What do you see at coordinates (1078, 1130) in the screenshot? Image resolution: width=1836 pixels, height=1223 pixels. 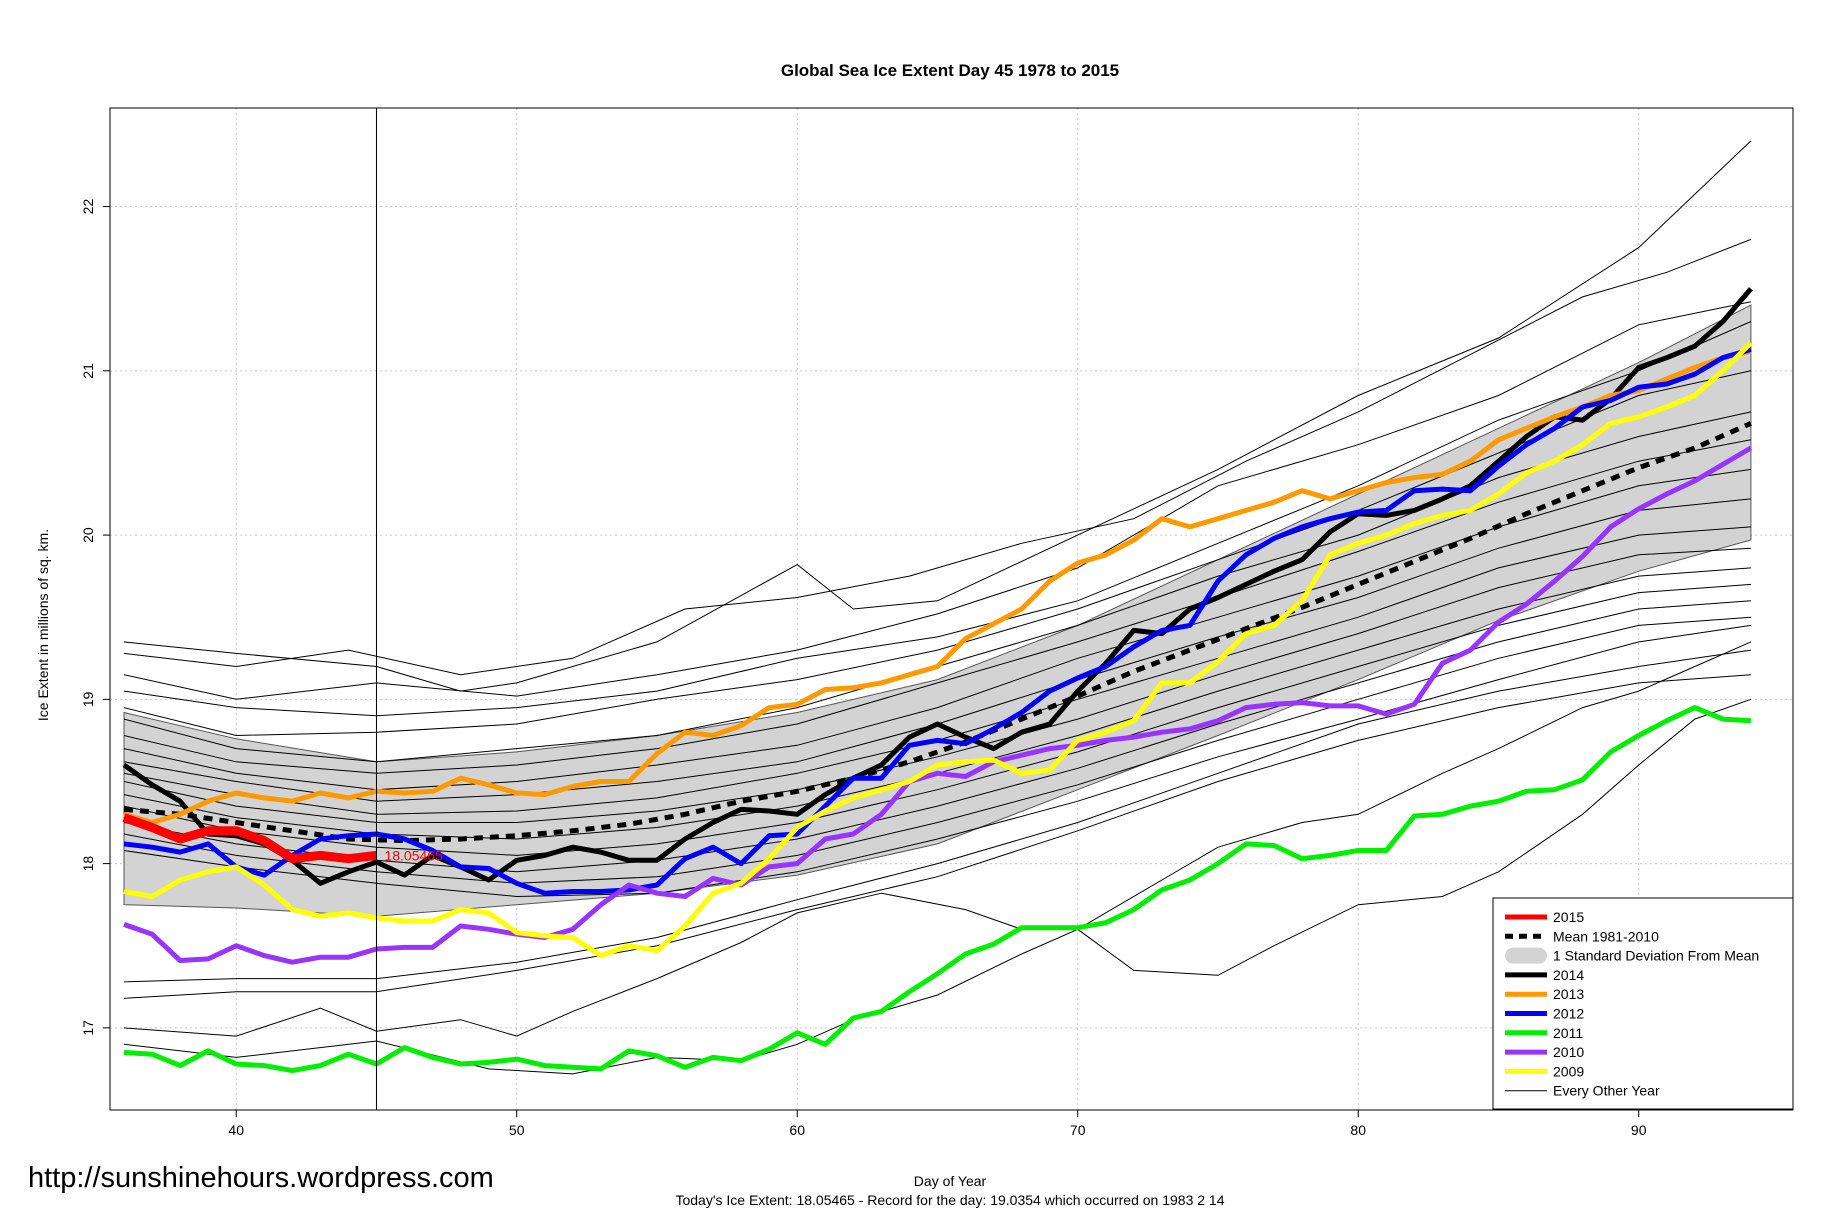 I see `x-tick-label: 70` at bounding box center [1078, 1130].